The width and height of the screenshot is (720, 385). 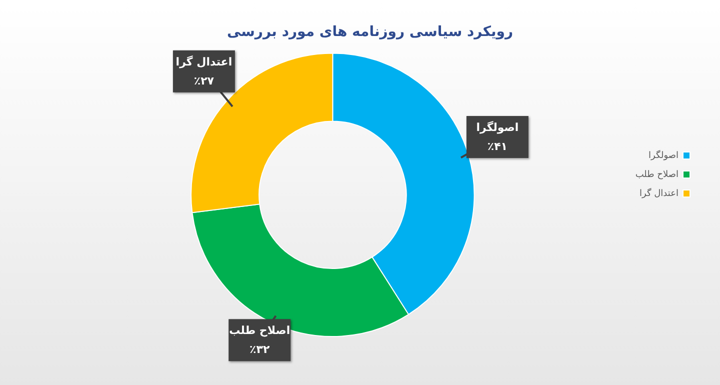 I want to click on legend-label: اعتدال گرا, so click(x=659, y=192).